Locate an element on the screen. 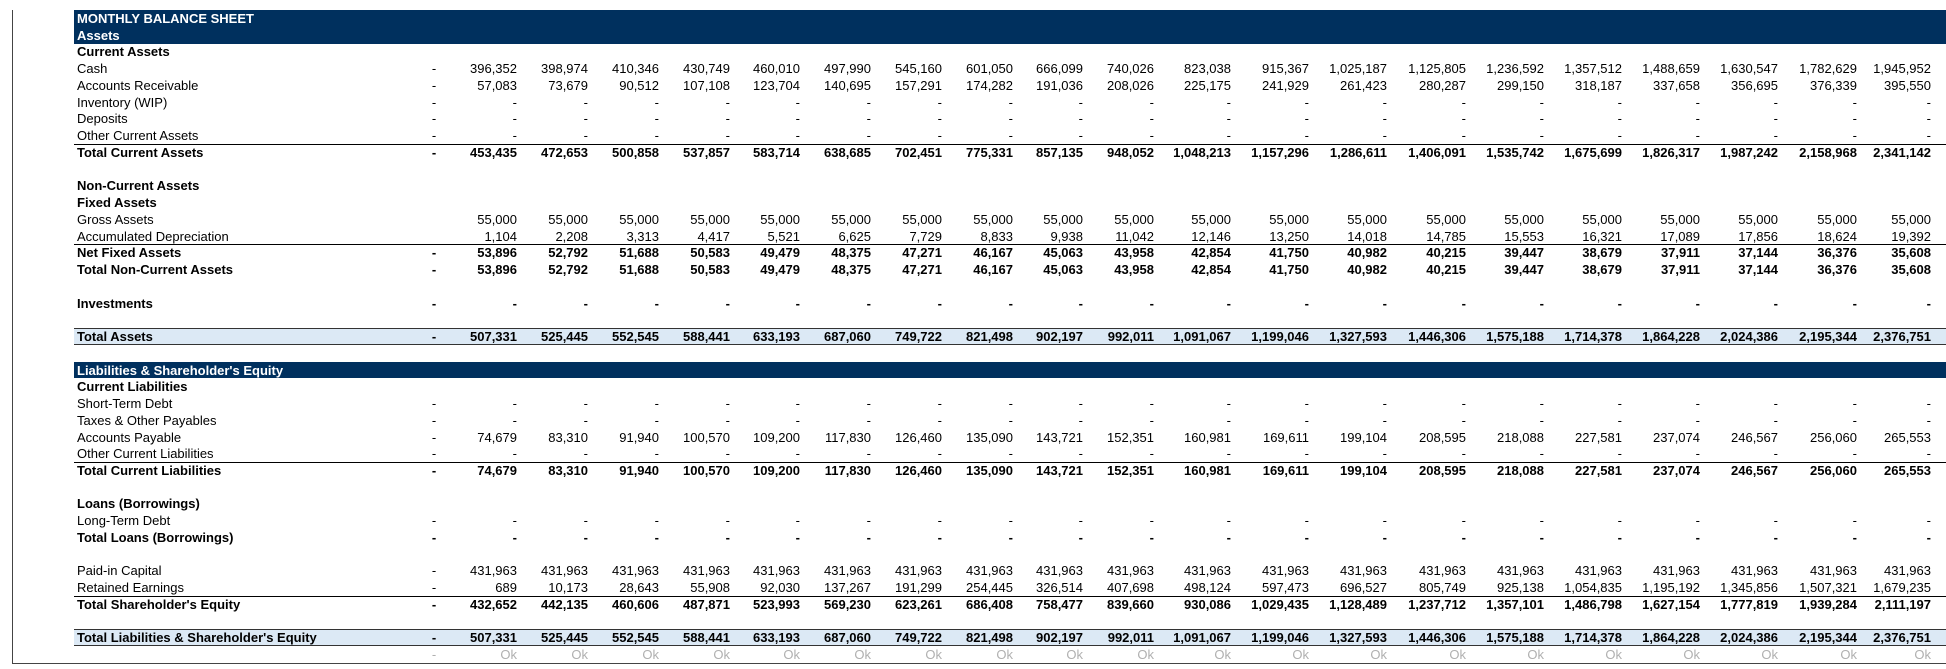  cell: 55,908 is located at coordinates (710, 588).